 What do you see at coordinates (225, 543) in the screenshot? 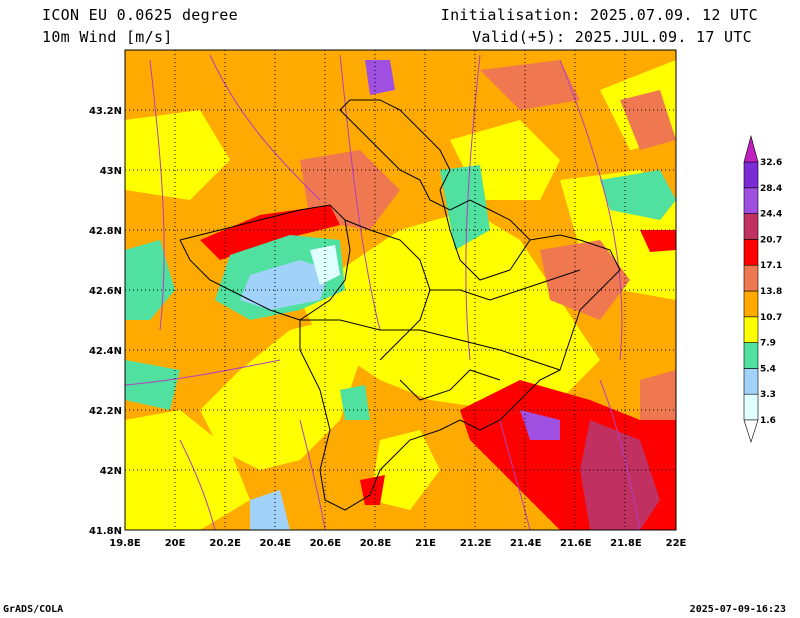
I see `lon-tick-label: 20.2E` at bounding box center [225, 543].